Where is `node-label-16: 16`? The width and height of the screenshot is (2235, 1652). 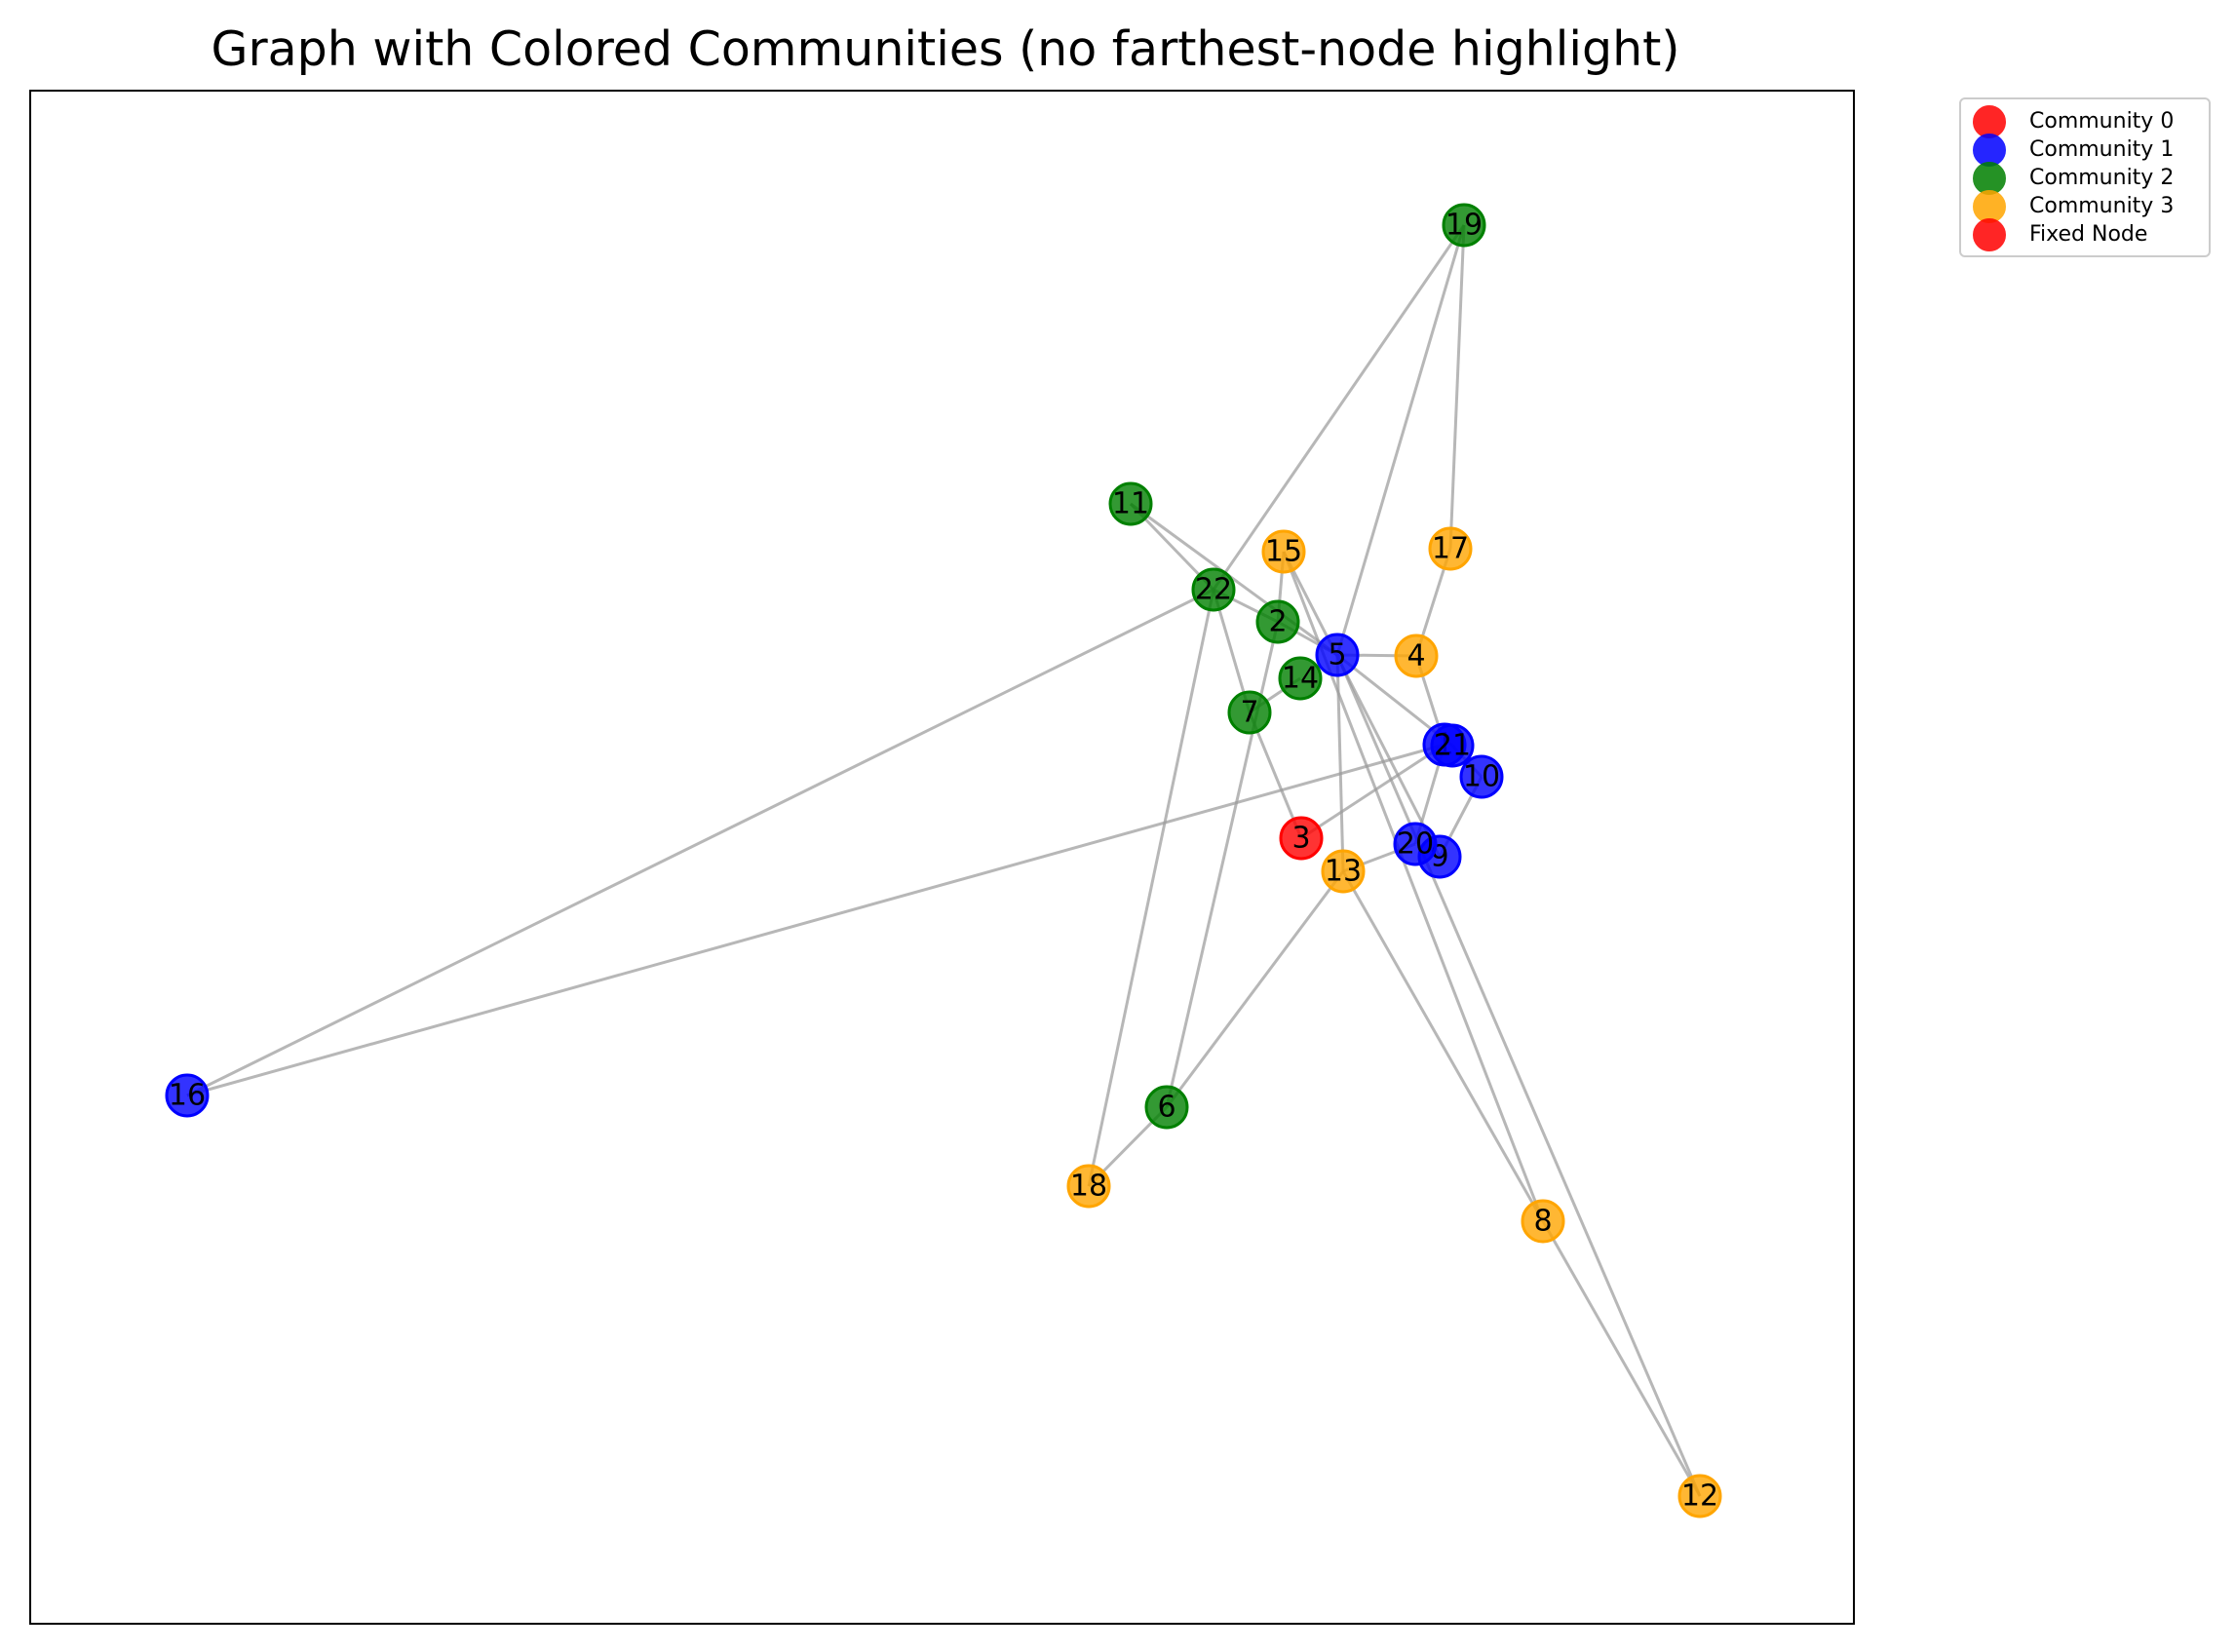 node-label-16: 16 is located at coordinates (187, 1096).